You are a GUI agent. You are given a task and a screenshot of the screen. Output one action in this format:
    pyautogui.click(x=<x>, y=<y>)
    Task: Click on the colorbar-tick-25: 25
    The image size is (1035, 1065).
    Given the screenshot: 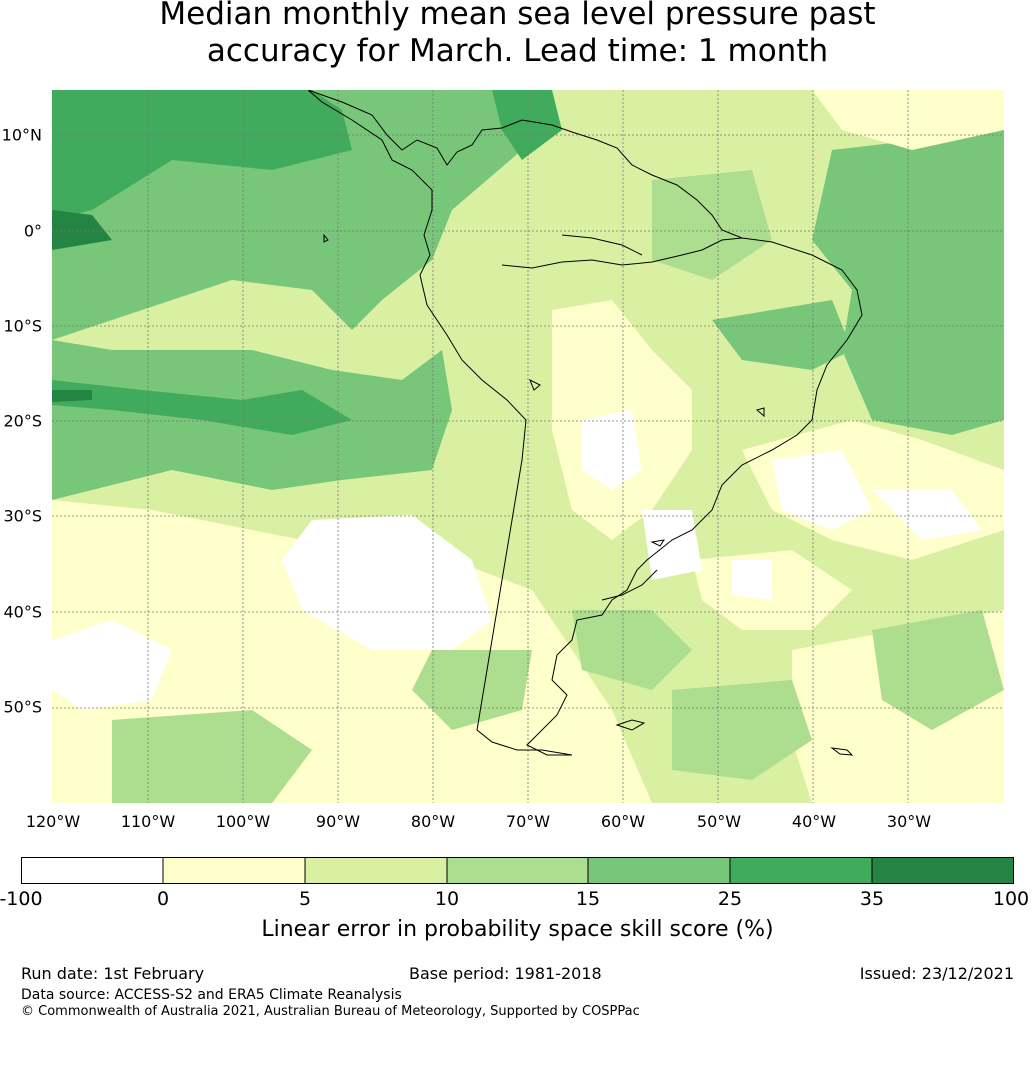 What is the action you would take?
    pyautogui.click(x=730, y=899)
    